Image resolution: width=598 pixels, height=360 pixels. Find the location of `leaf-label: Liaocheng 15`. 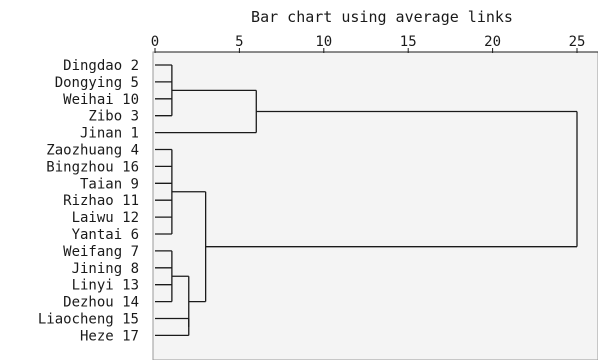

leaf-label: Liaocheng 15 is located at coordinates (88, 320).